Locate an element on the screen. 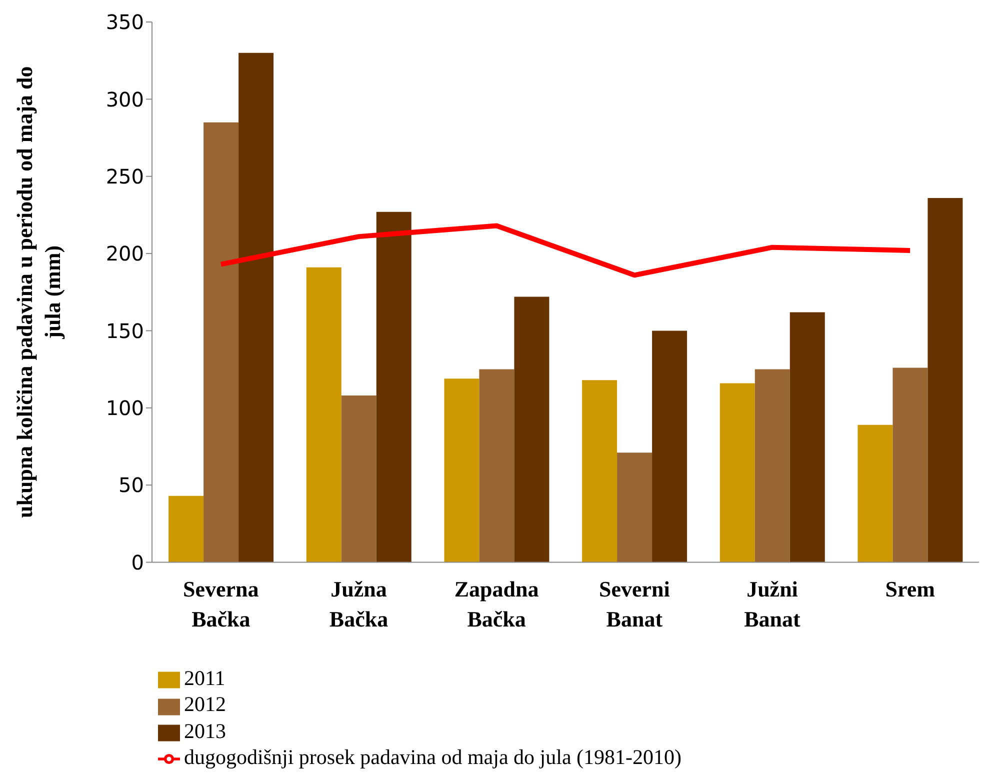 The image size is (987, 778). x-tick-label: Zapadna Bačka is located at coordinates (496, 604).